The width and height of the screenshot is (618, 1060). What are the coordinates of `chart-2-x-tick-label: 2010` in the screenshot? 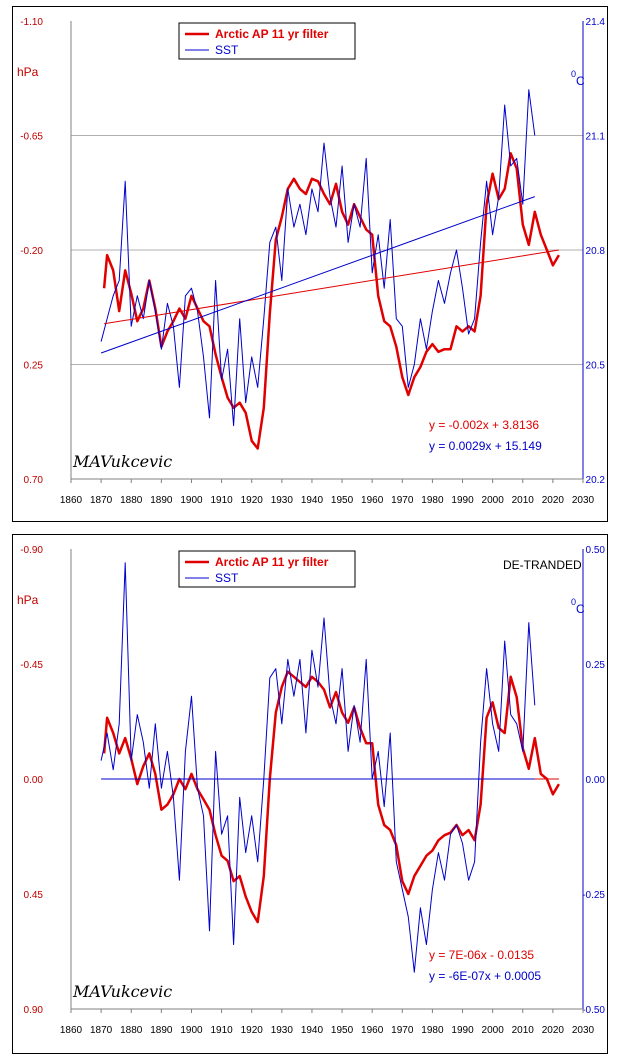 It's located at (523, 1030).